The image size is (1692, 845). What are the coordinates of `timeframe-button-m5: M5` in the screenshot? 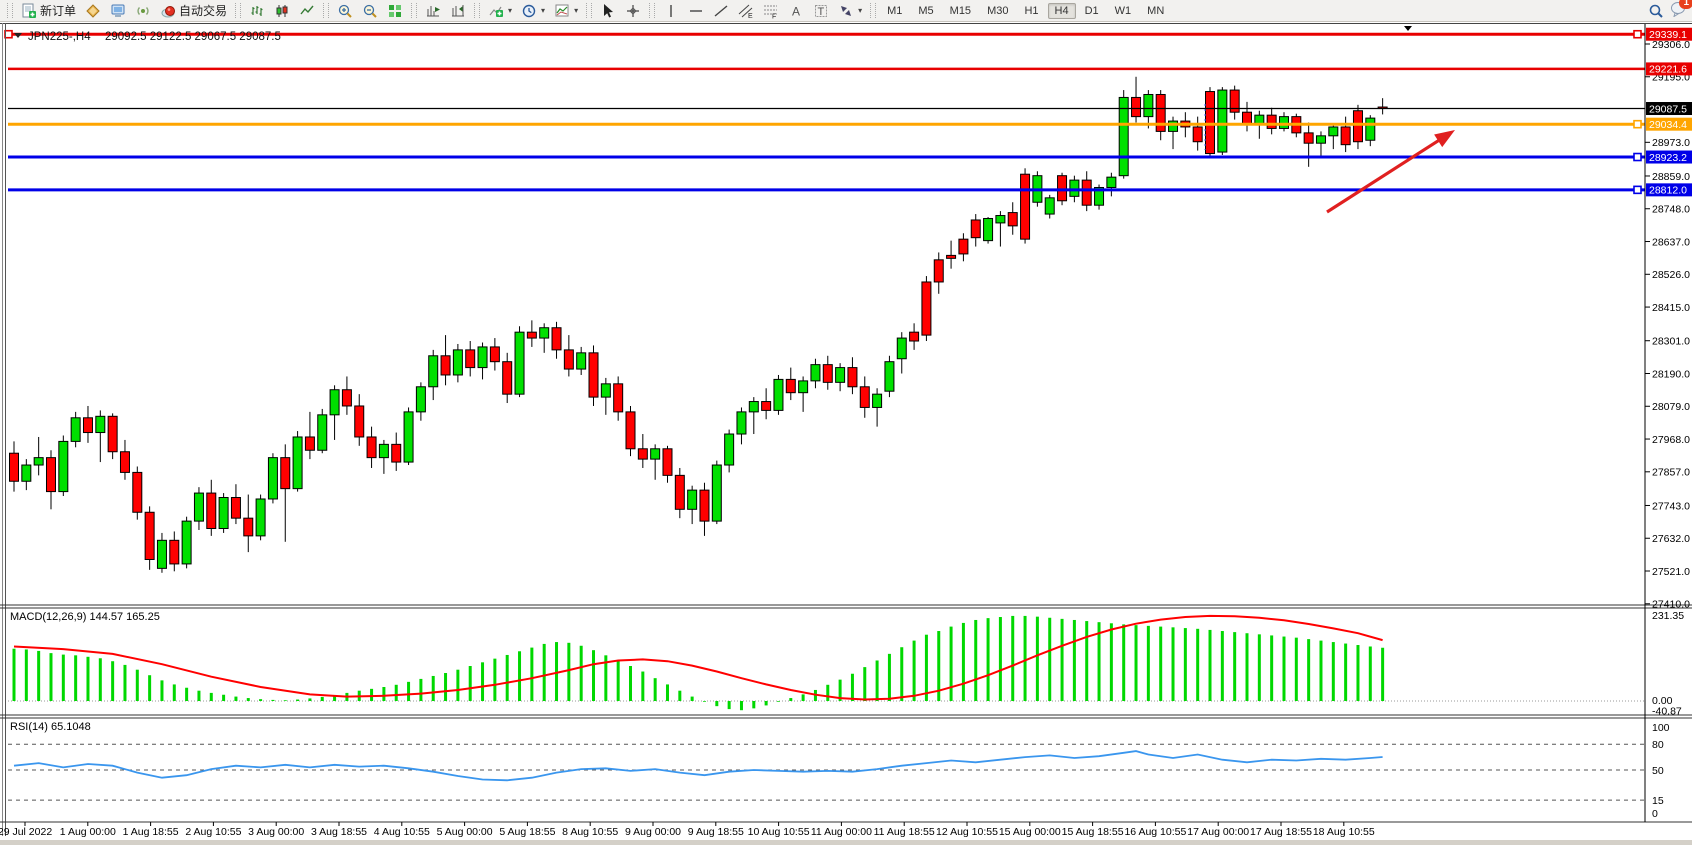 It's located at (926, 10).